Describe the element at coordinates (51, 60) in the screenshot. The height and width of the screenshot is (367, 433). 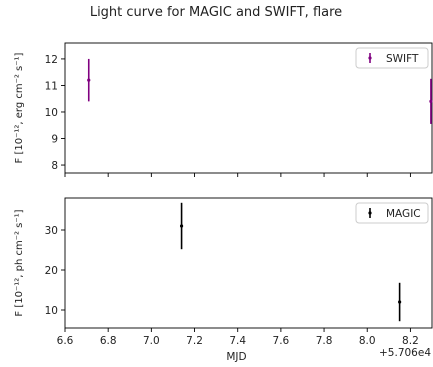
I see `y-tick-label: 12` at that location.